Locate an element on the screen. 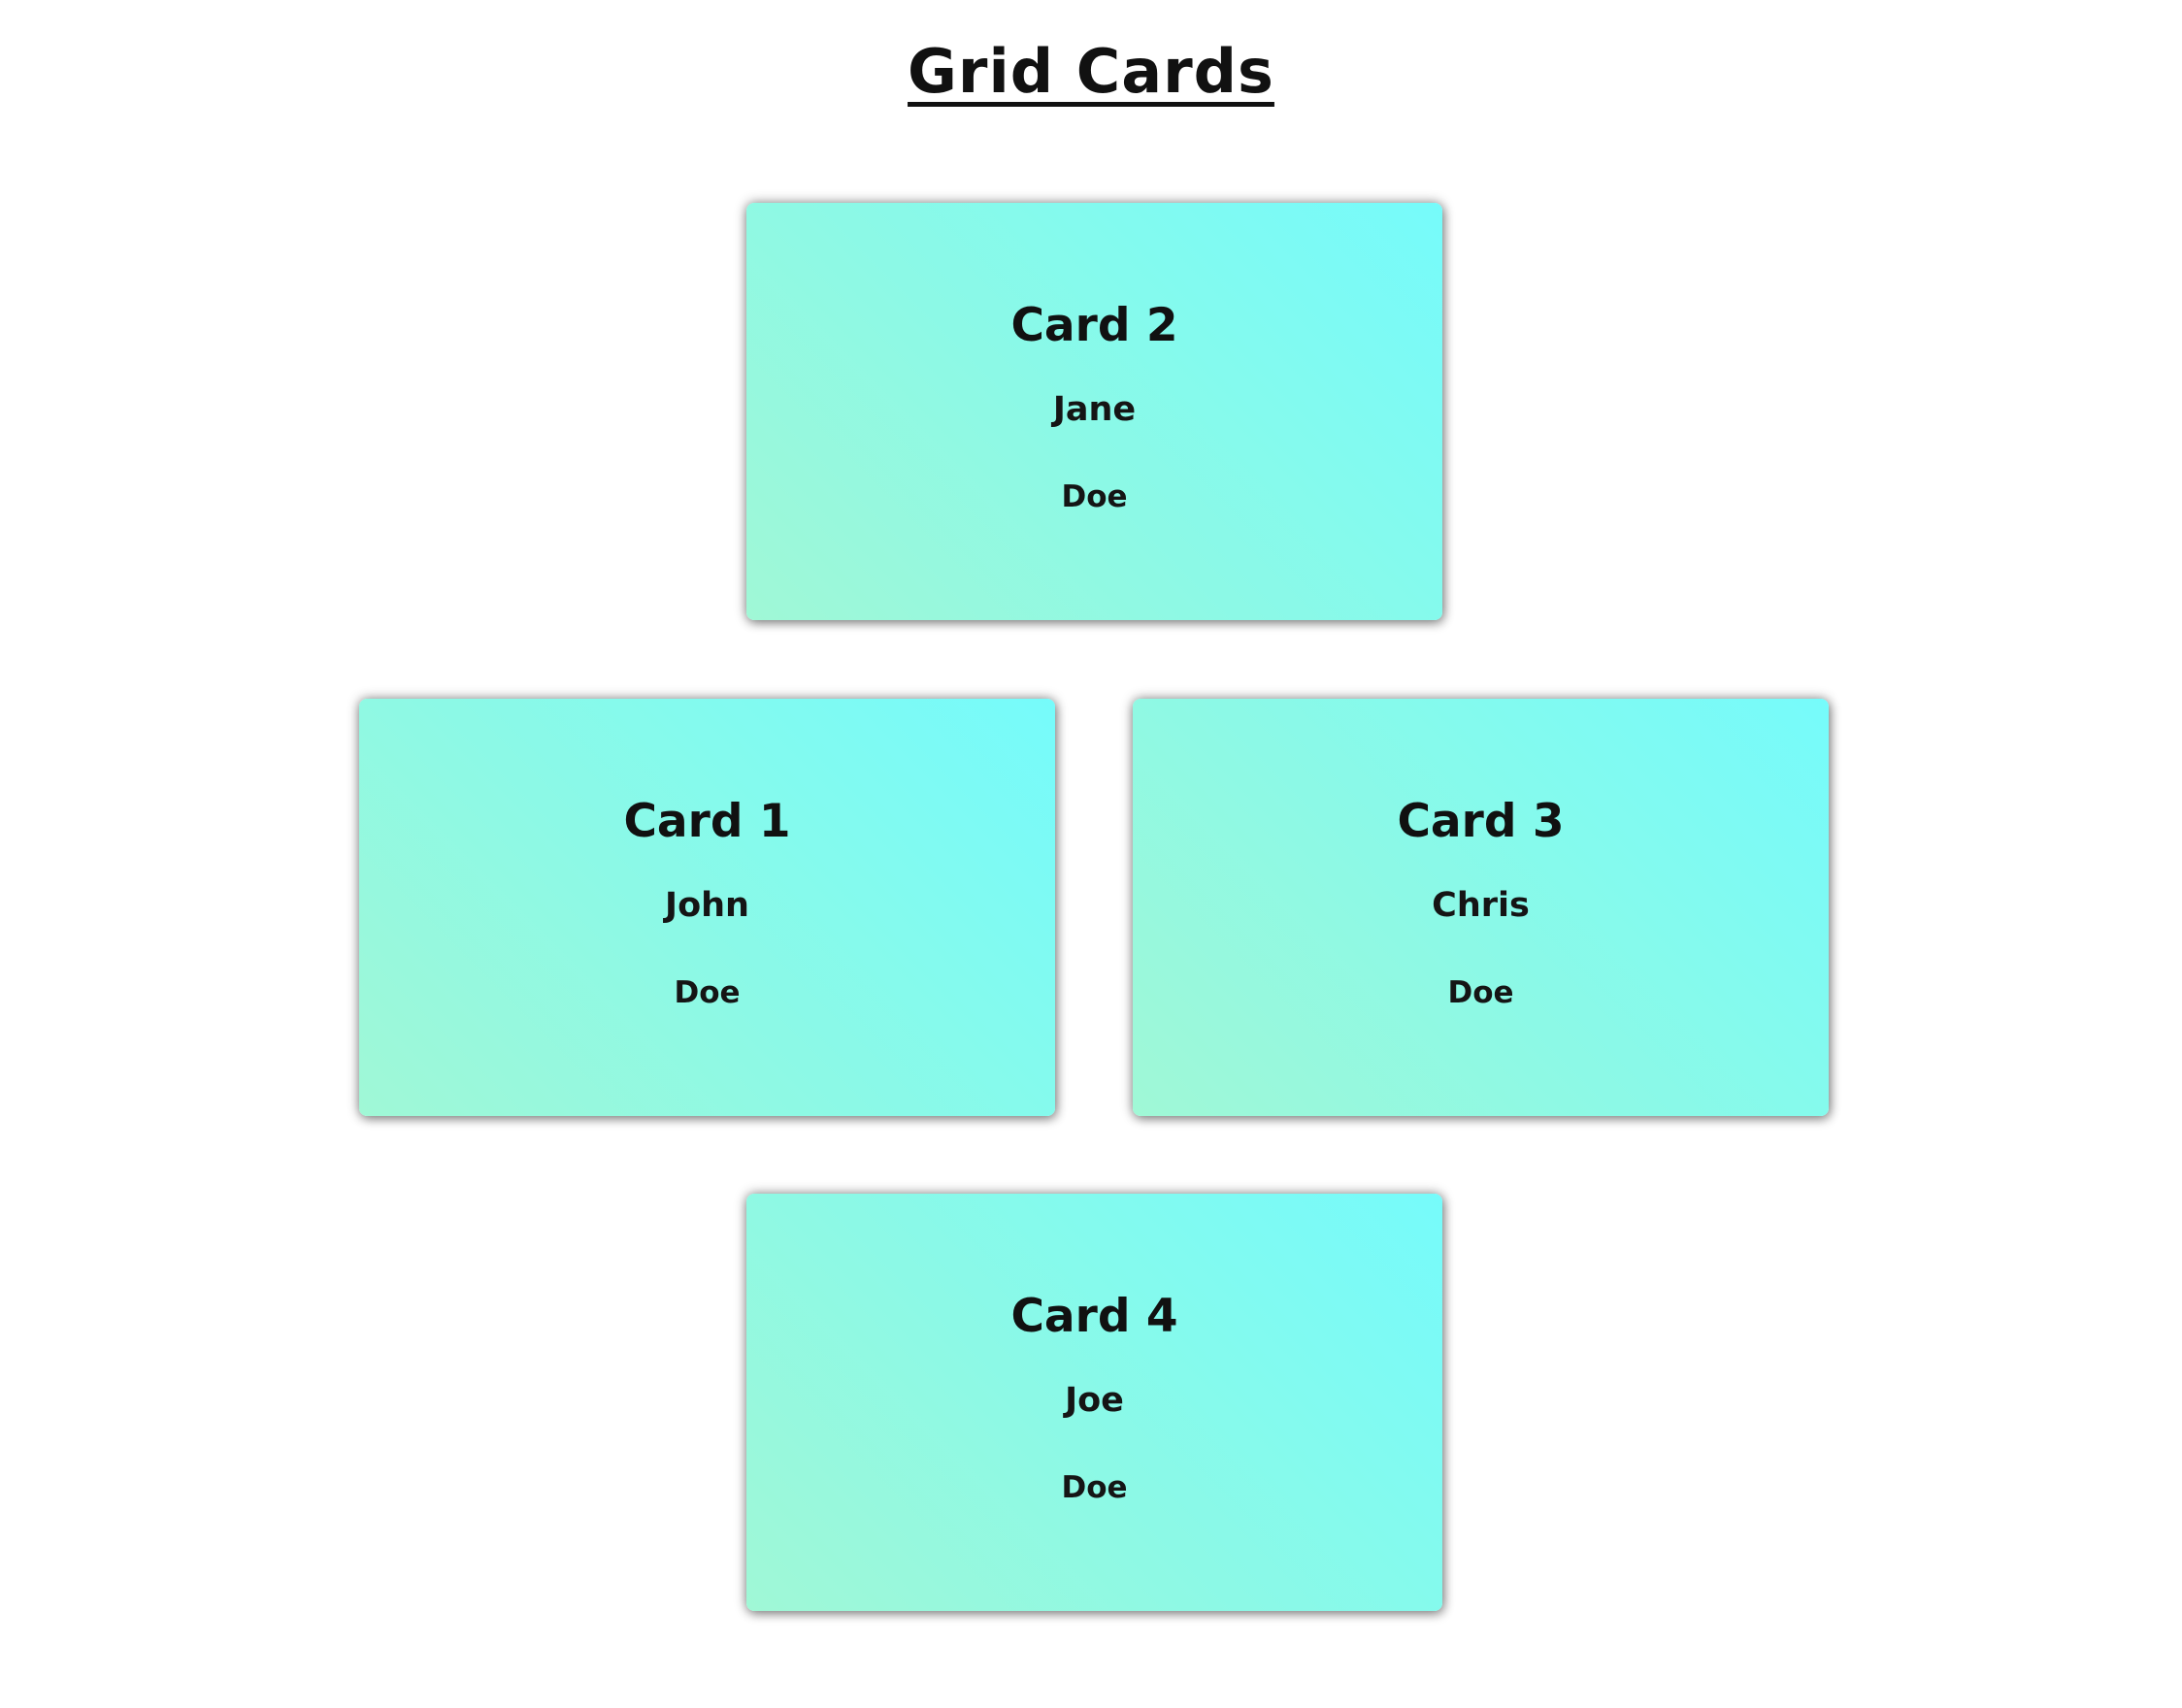  card-3: Card 3 Chris Doe is located at coordinates (1481, 907).